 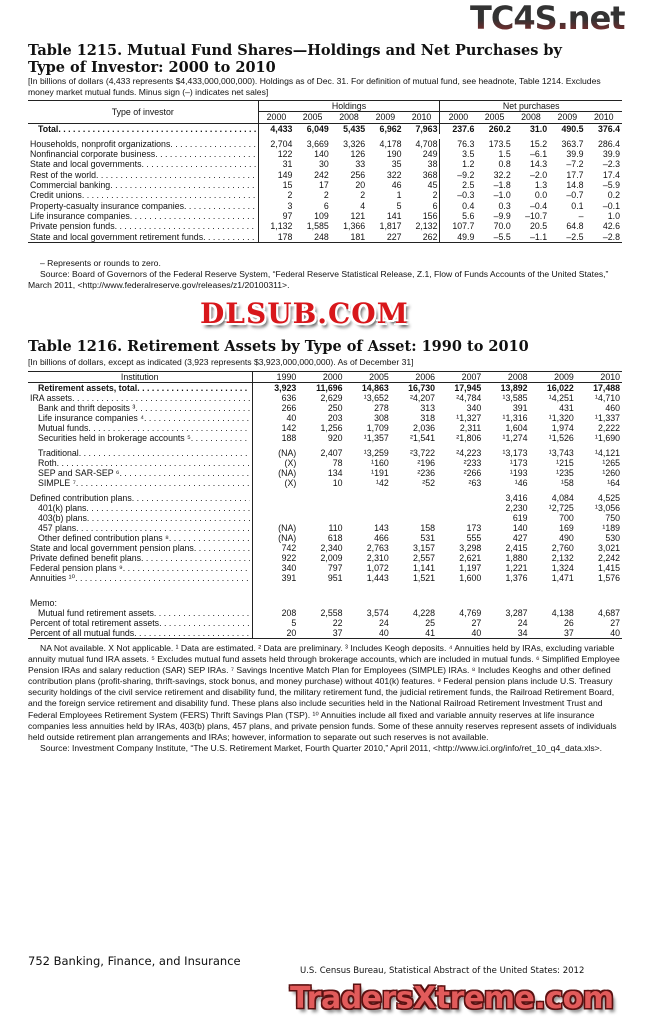 I want to click on table-cell: 2,763, so click(x=377, y=548).